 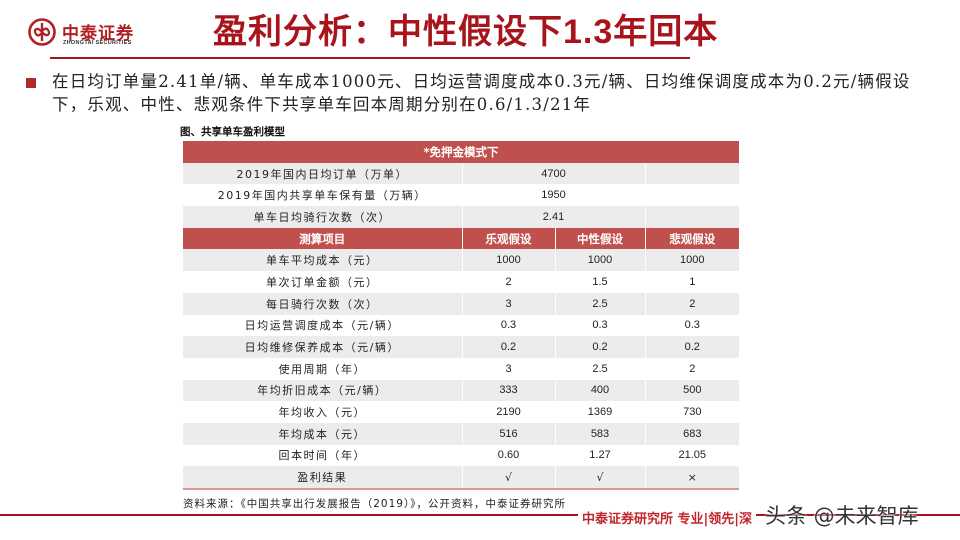 I want to click on cell-neutral: 0.3, so click(x=600, y=325).